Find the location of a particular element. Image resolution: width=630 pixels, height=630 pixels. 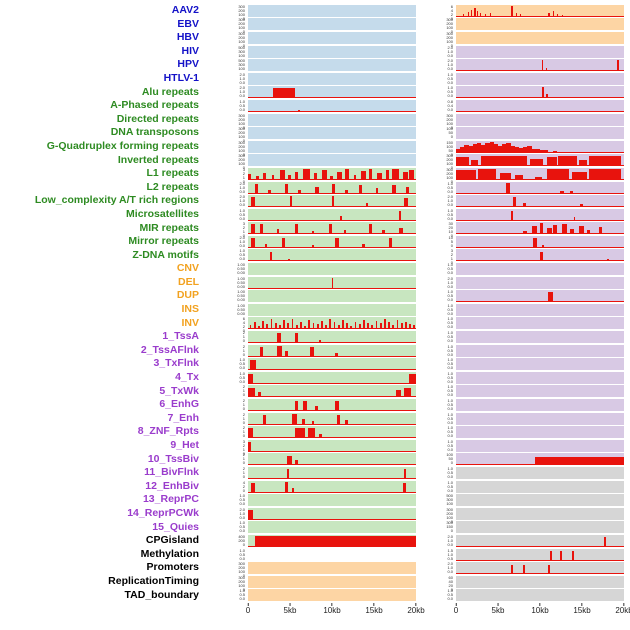

track-row: Microsatellites 1.0 0.5 0.0 1.0 0.5 0.0 is located at coordinates (315, 215).